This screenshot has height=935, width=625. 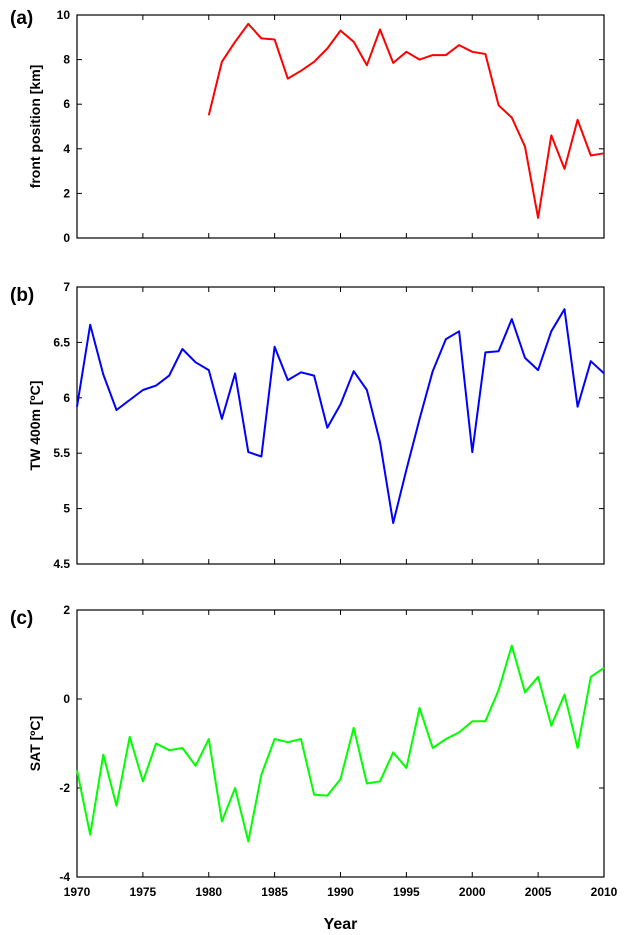 I want to click on y-tick-label: 8, so click(x=66, y=60).